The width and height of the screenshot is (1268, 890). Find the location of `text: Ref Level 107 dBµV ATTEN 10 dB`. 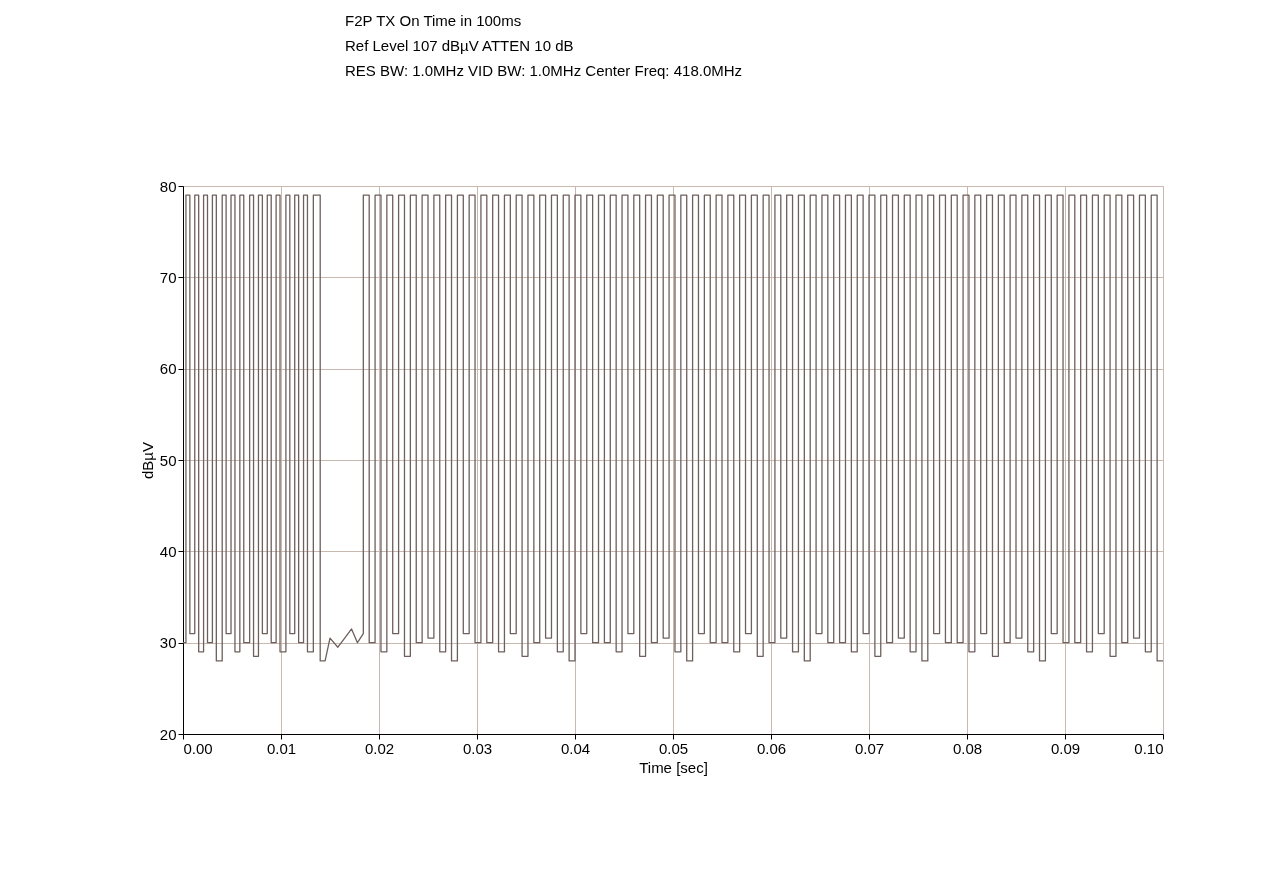

text: Ref Level 107 dBµV ATTEN 10 dB is located at coordinates (459, 45).